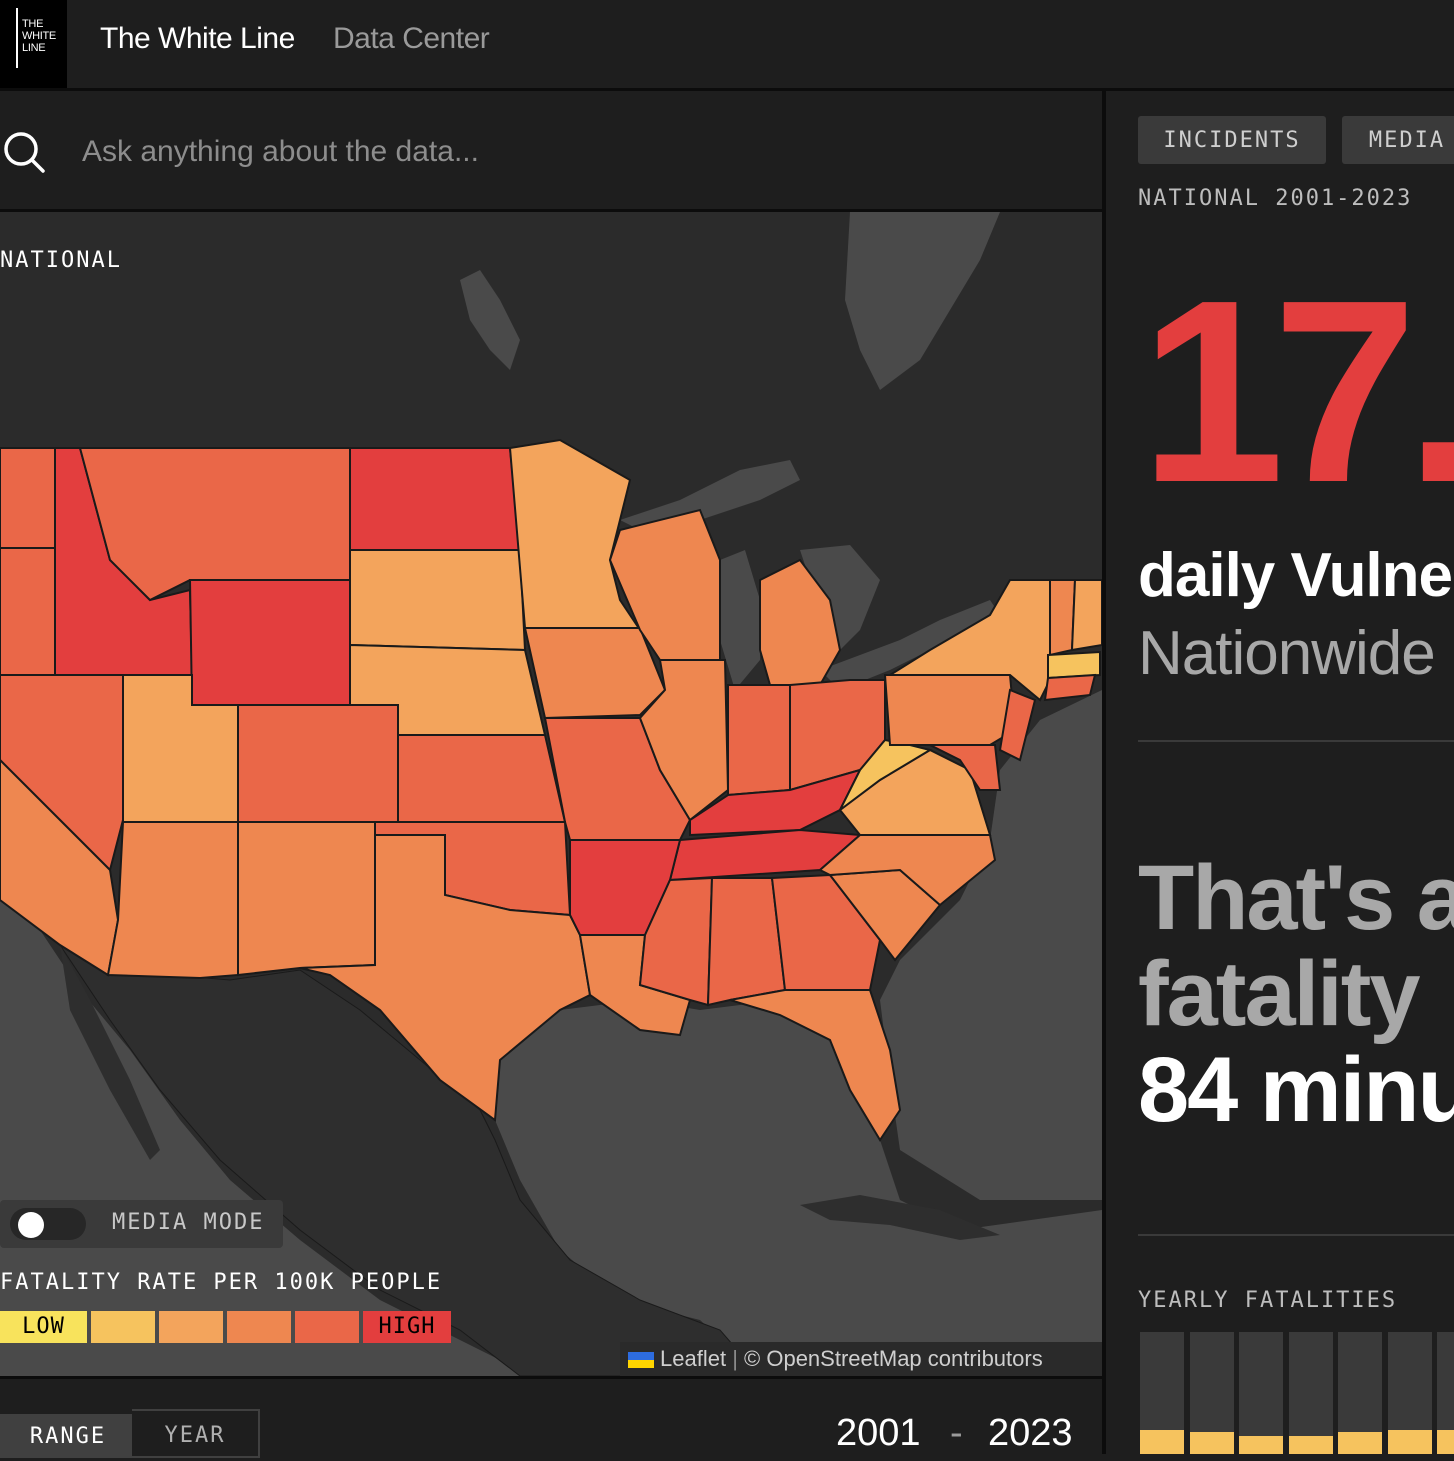 This screenshot has width=1454, height=1461. What do you see at coordinates (411, 38) in the screenshot?
I see `section-name: Data Center` at bounding box center [411, 38].